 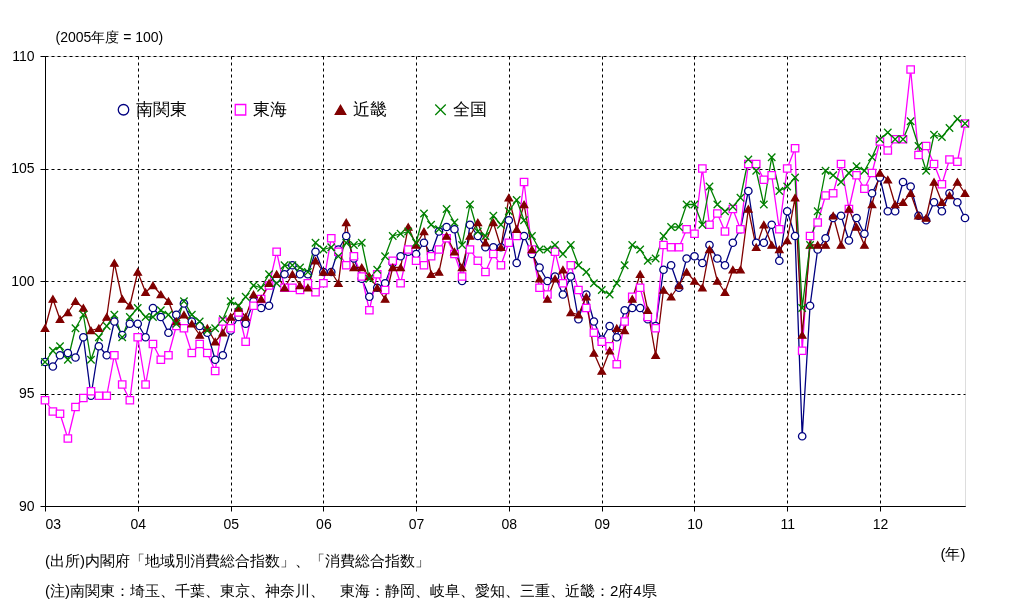 I want to click on x-tick-label: 10, so click(x=695, y=523).